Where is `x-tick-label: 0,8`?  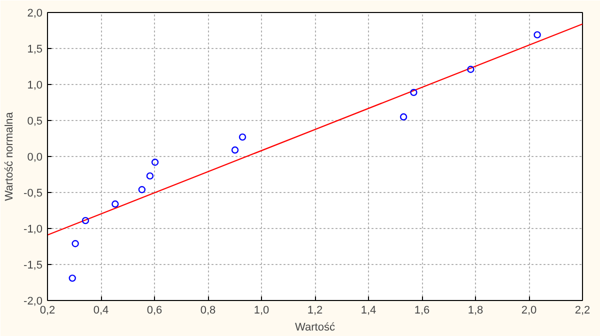
x-tick-label: 0,8 is located at coordinates (208, 310).